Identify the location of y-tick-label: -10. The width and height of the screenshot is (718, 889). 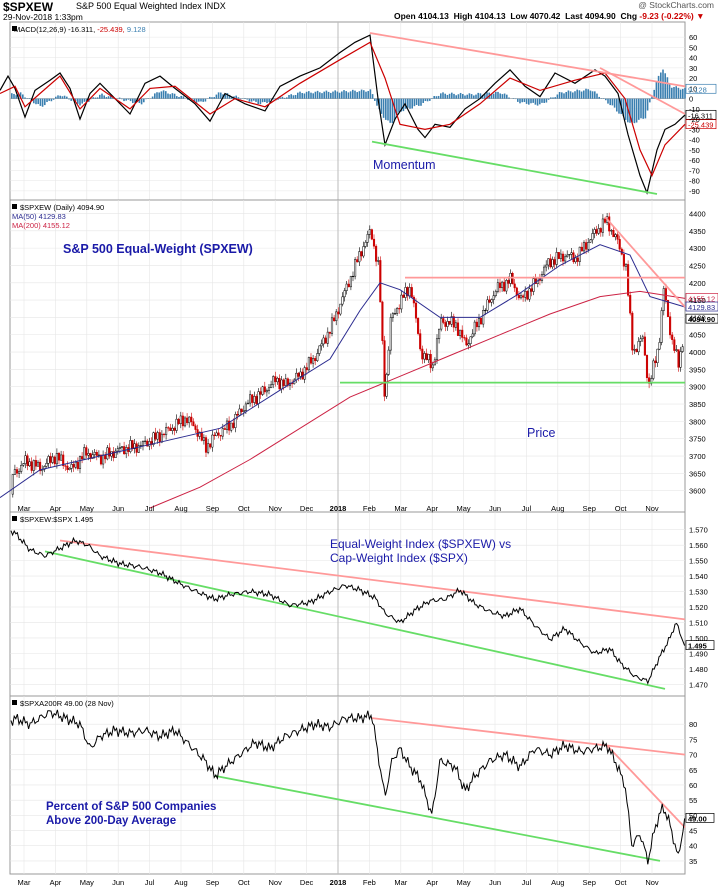
(694, 109).